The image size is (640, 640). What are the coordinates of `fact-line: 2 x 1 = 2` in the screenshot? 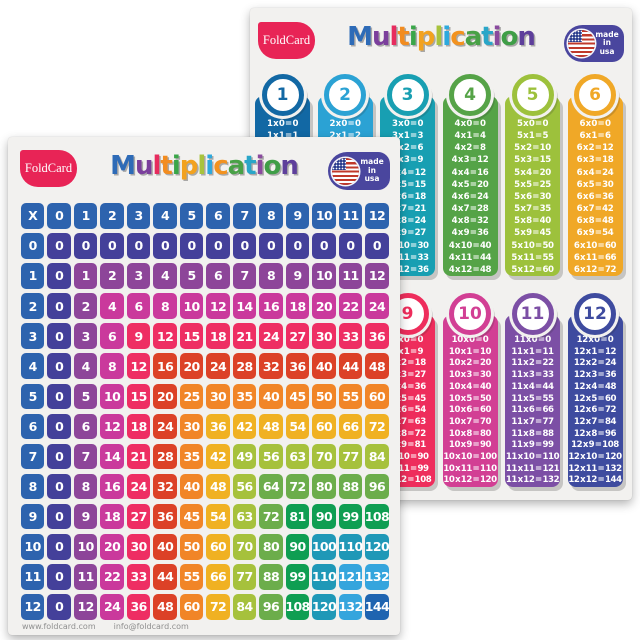 It's located at (345, 136).